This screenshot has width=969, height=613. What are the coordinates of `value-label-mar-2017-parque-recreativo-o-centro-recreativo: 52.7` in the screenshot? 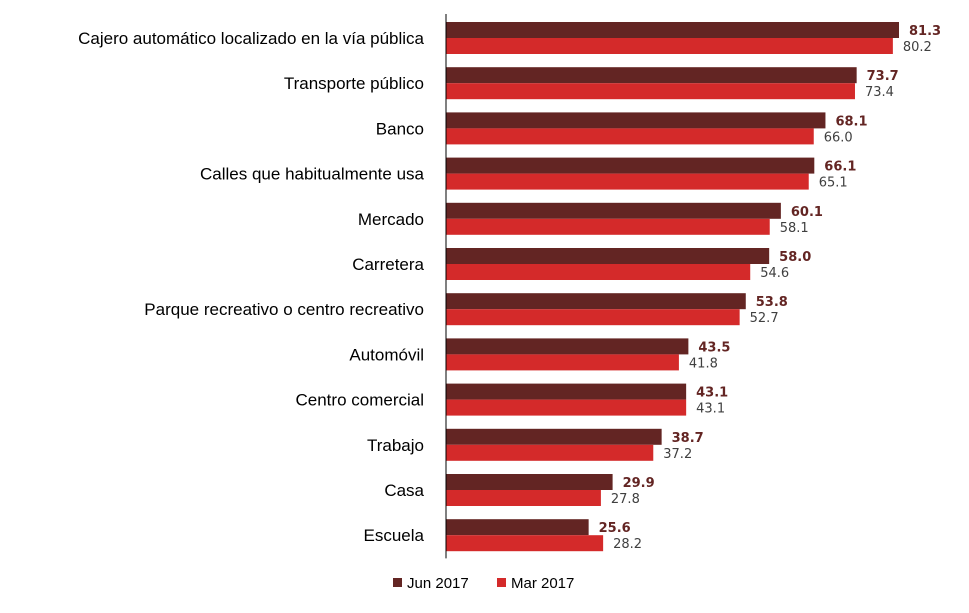 It's located at (764, 318).